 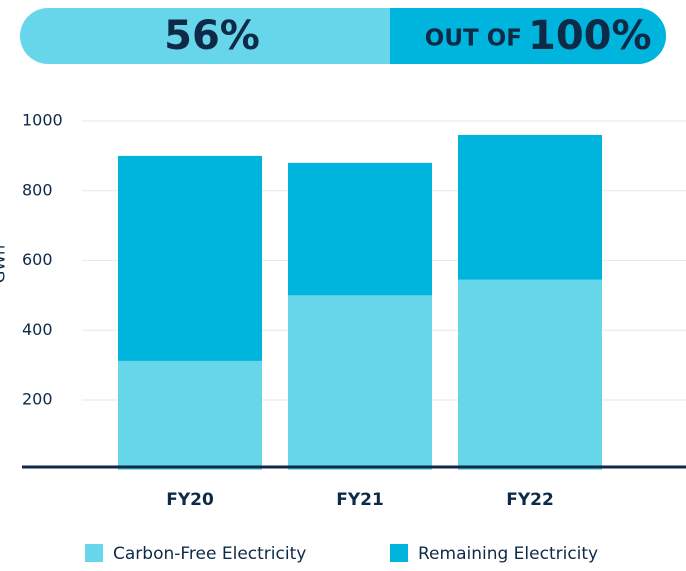 What do you see at coordinates (4, 264) in the screenshot?
I see `y-axis-label: GWh` at bounding box center [4, 264].